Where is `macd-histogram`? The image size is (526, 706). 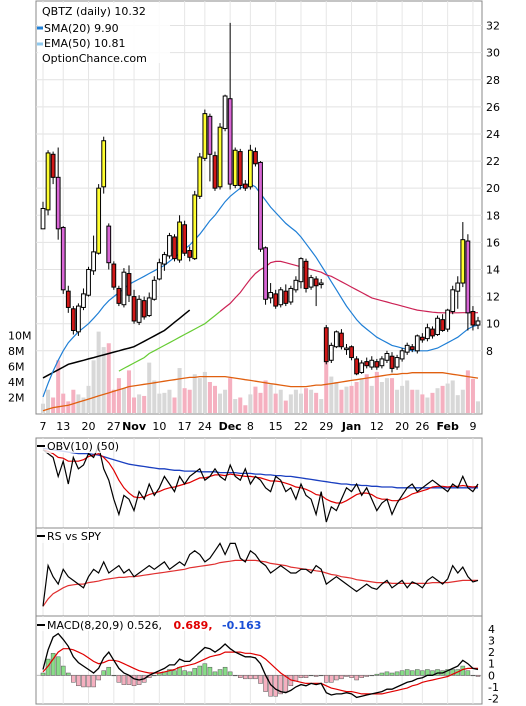
macd-histogram is located at coordinates (260, 675).